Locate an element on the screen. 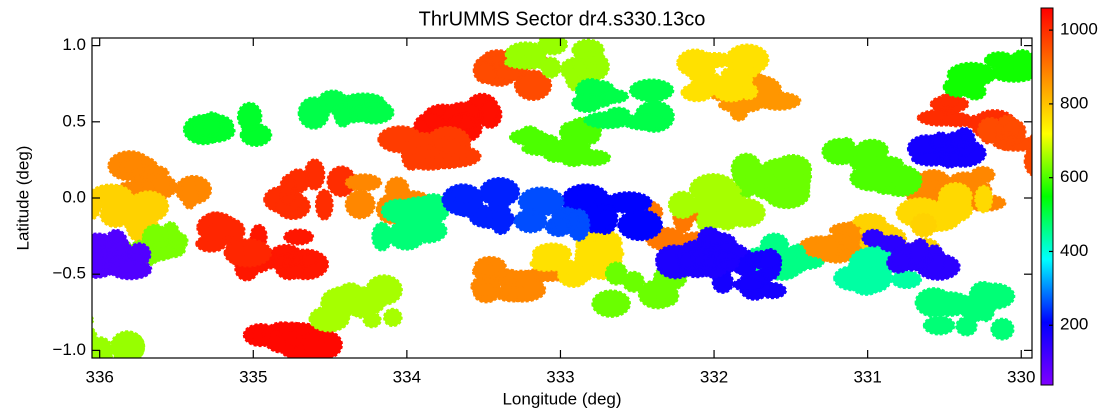  x-tick-label: 333 is located at coordinates (560, 376).